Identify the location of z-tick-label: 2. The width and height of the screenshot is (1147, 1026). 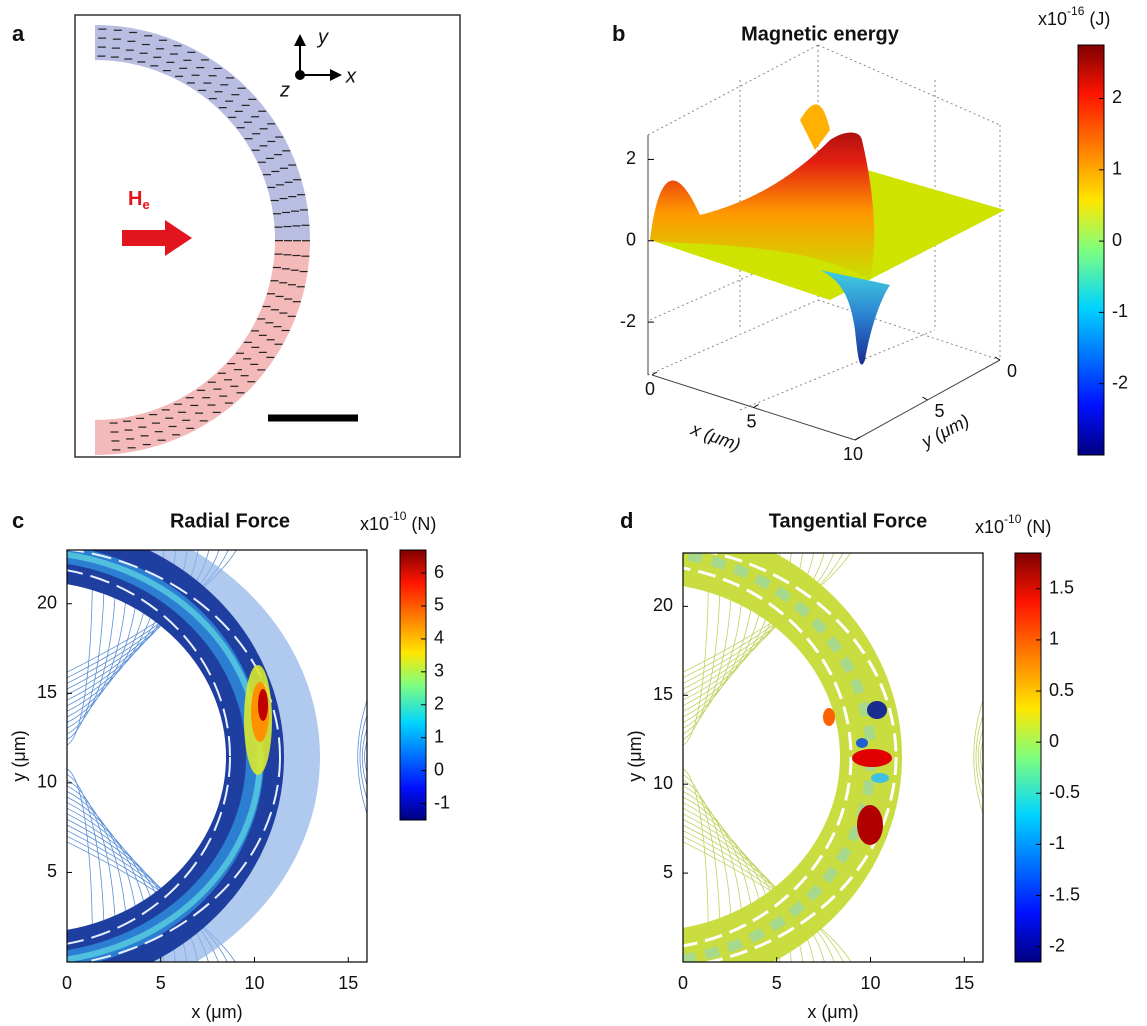
(631, 158).